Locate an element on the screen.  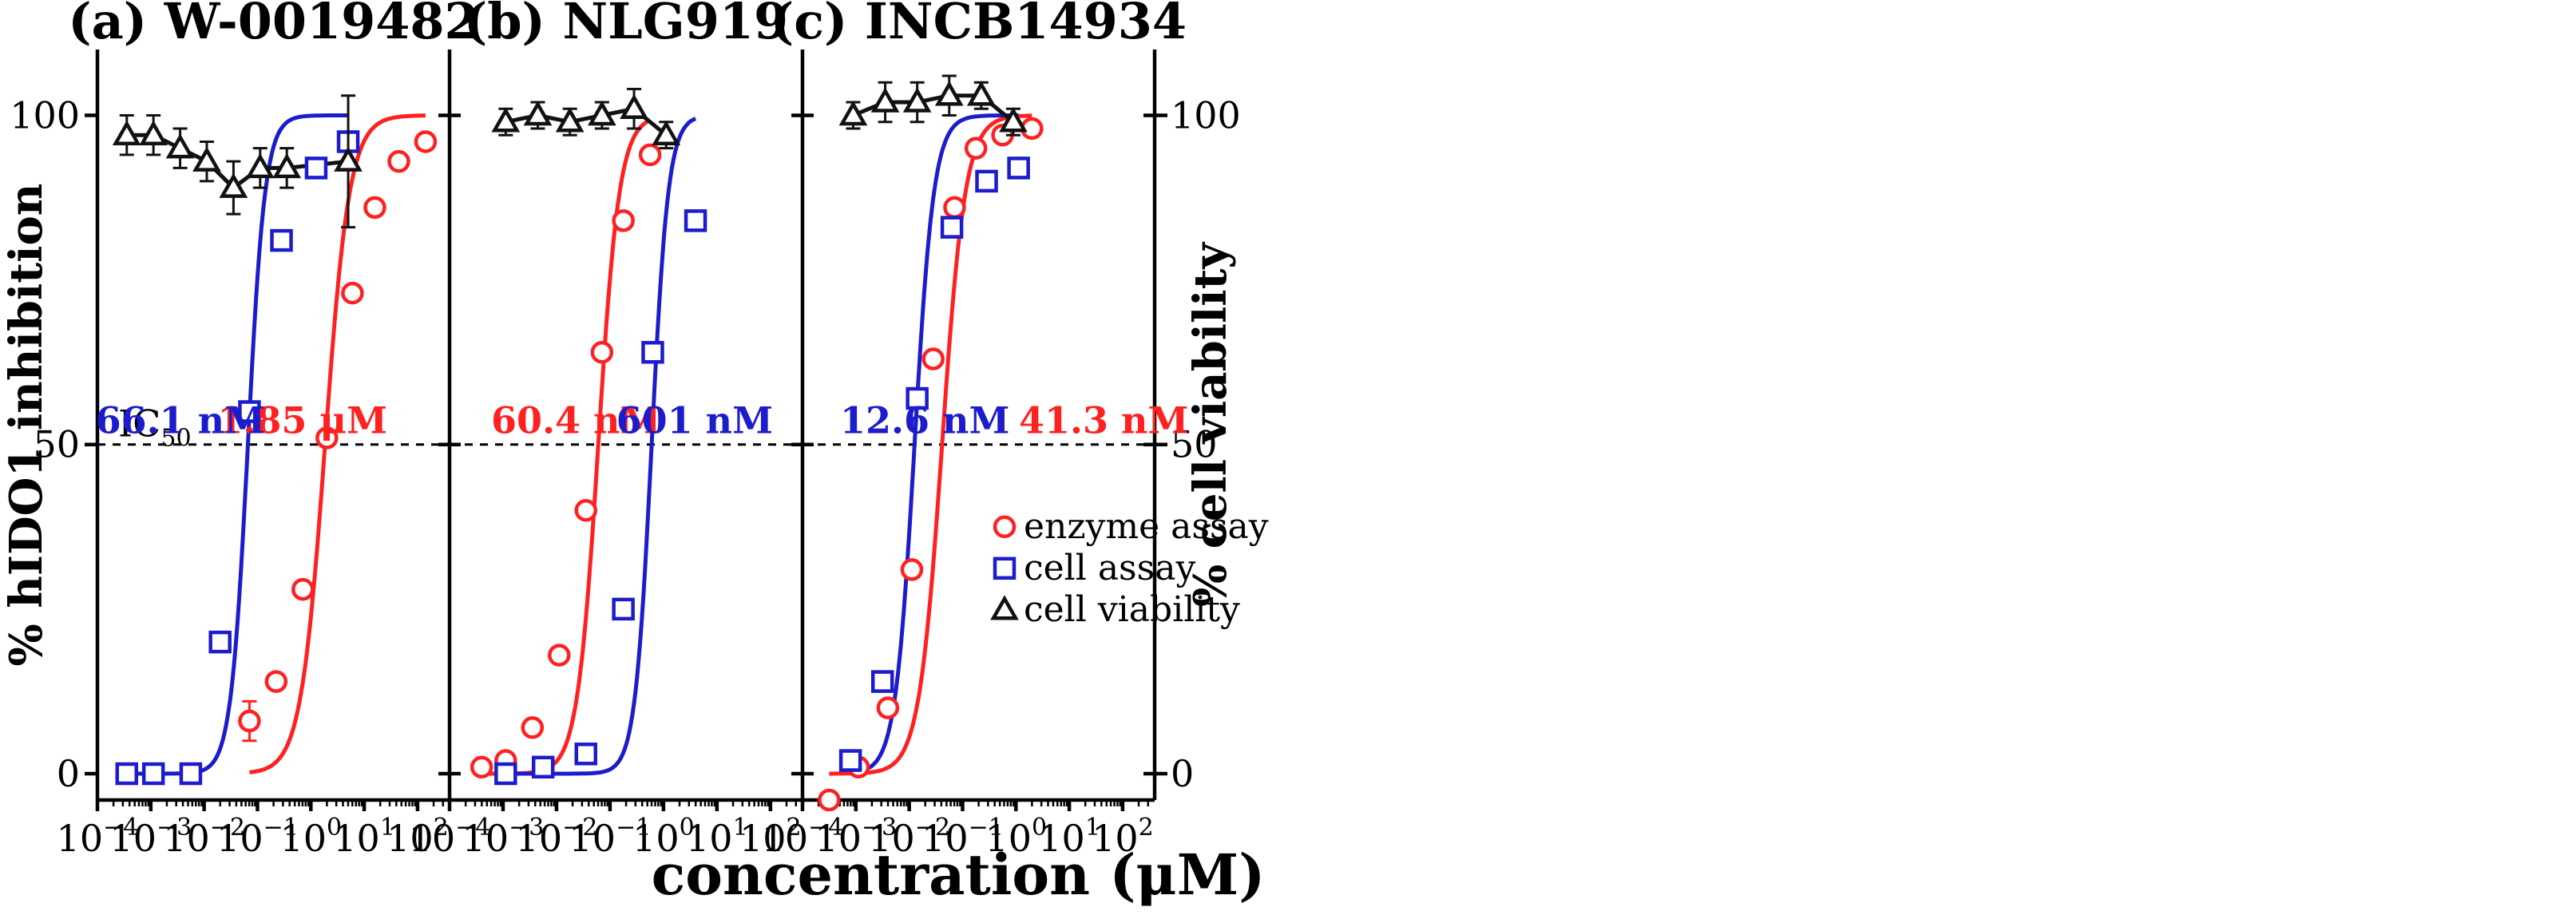
panel-title: (b) NLG919 is located at coordinates (626, 25).